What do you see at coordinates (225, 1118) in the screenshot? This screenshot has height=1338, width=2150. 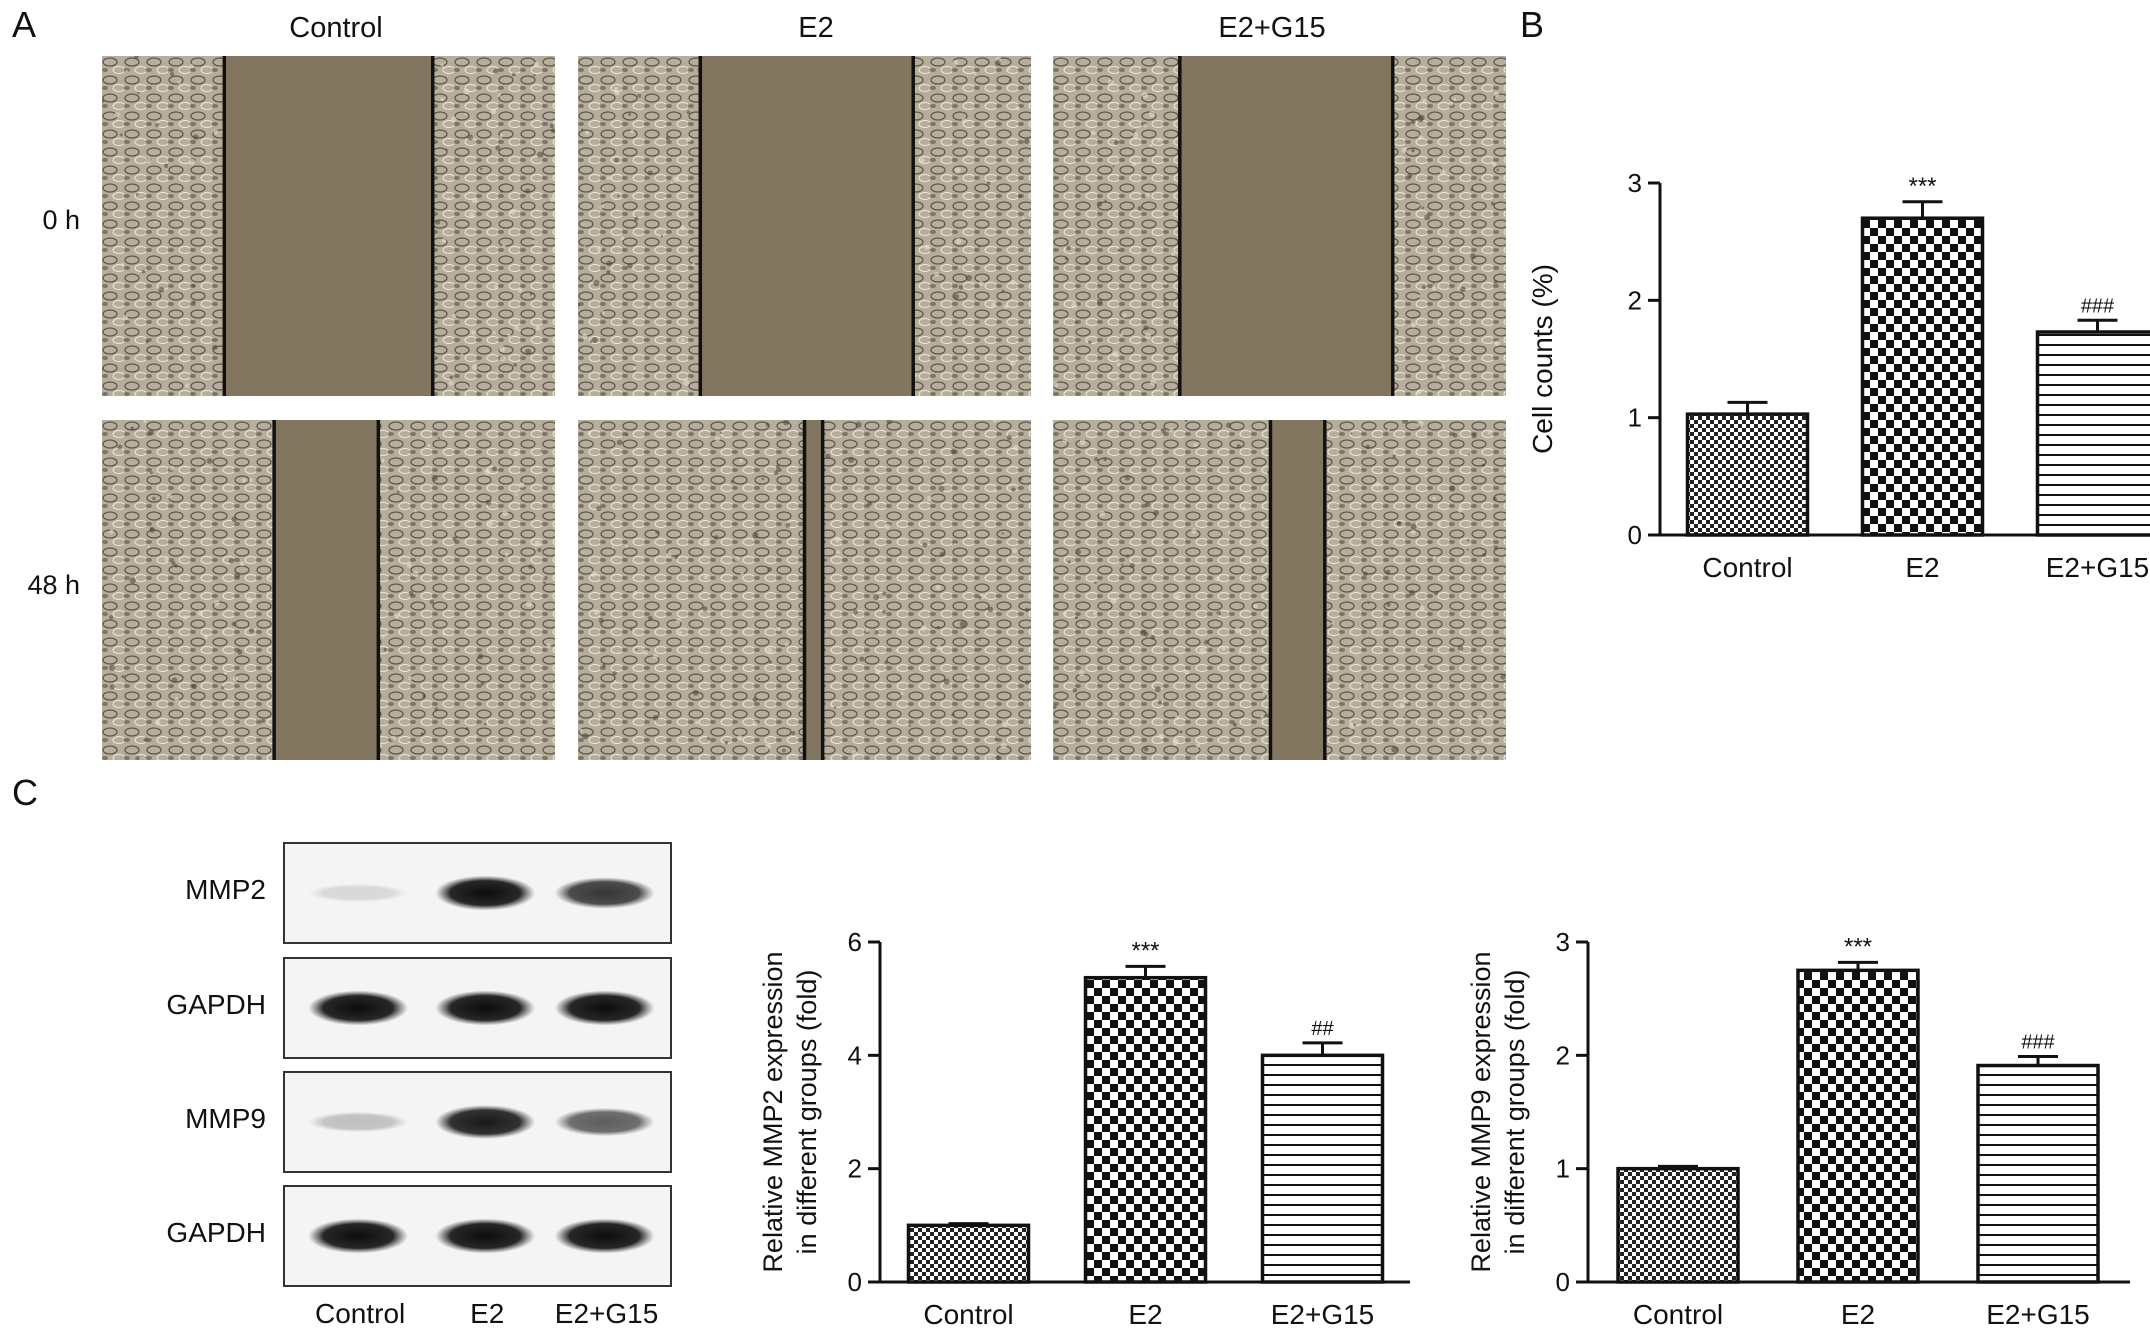 I see `blot-row-label-mmp9: MMP9` at bounding box center [225, 1118].